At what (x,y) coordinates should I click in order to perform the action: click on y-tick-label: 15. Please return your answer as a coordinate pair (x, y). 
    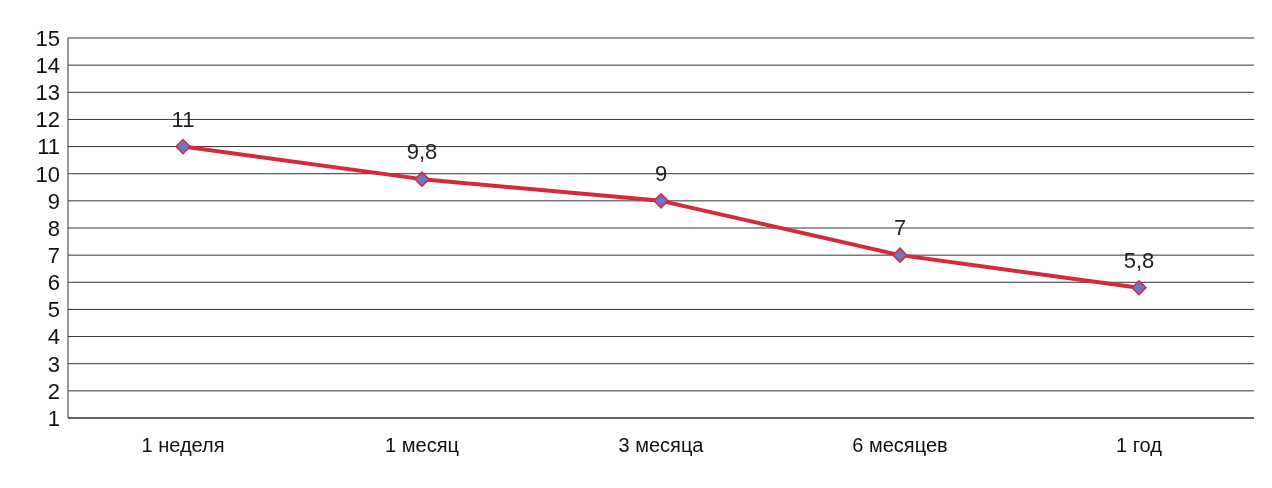
    Looking at the image, I should click on (47, 38).